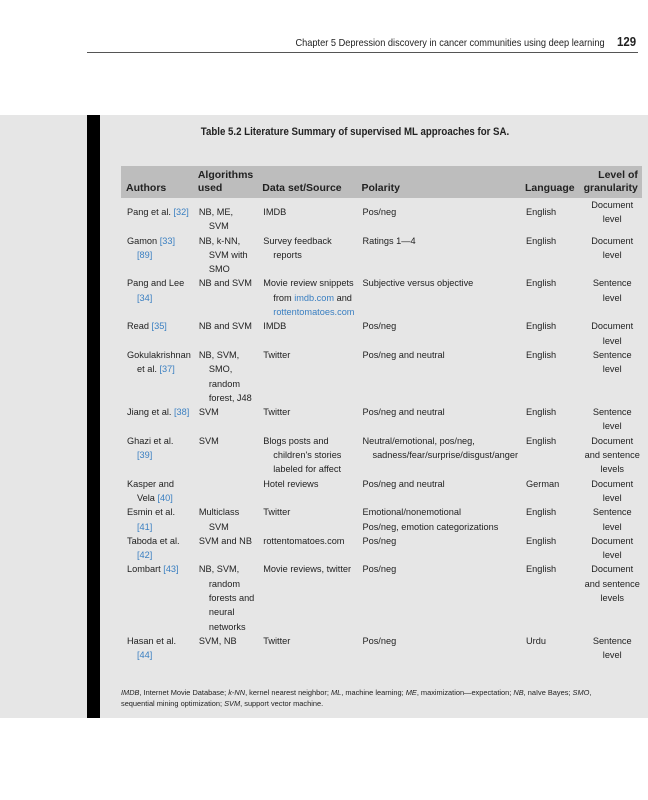 The height and width of the screenshot is (800, 648). I want to click on panel-side-bar, so click(93, 416).